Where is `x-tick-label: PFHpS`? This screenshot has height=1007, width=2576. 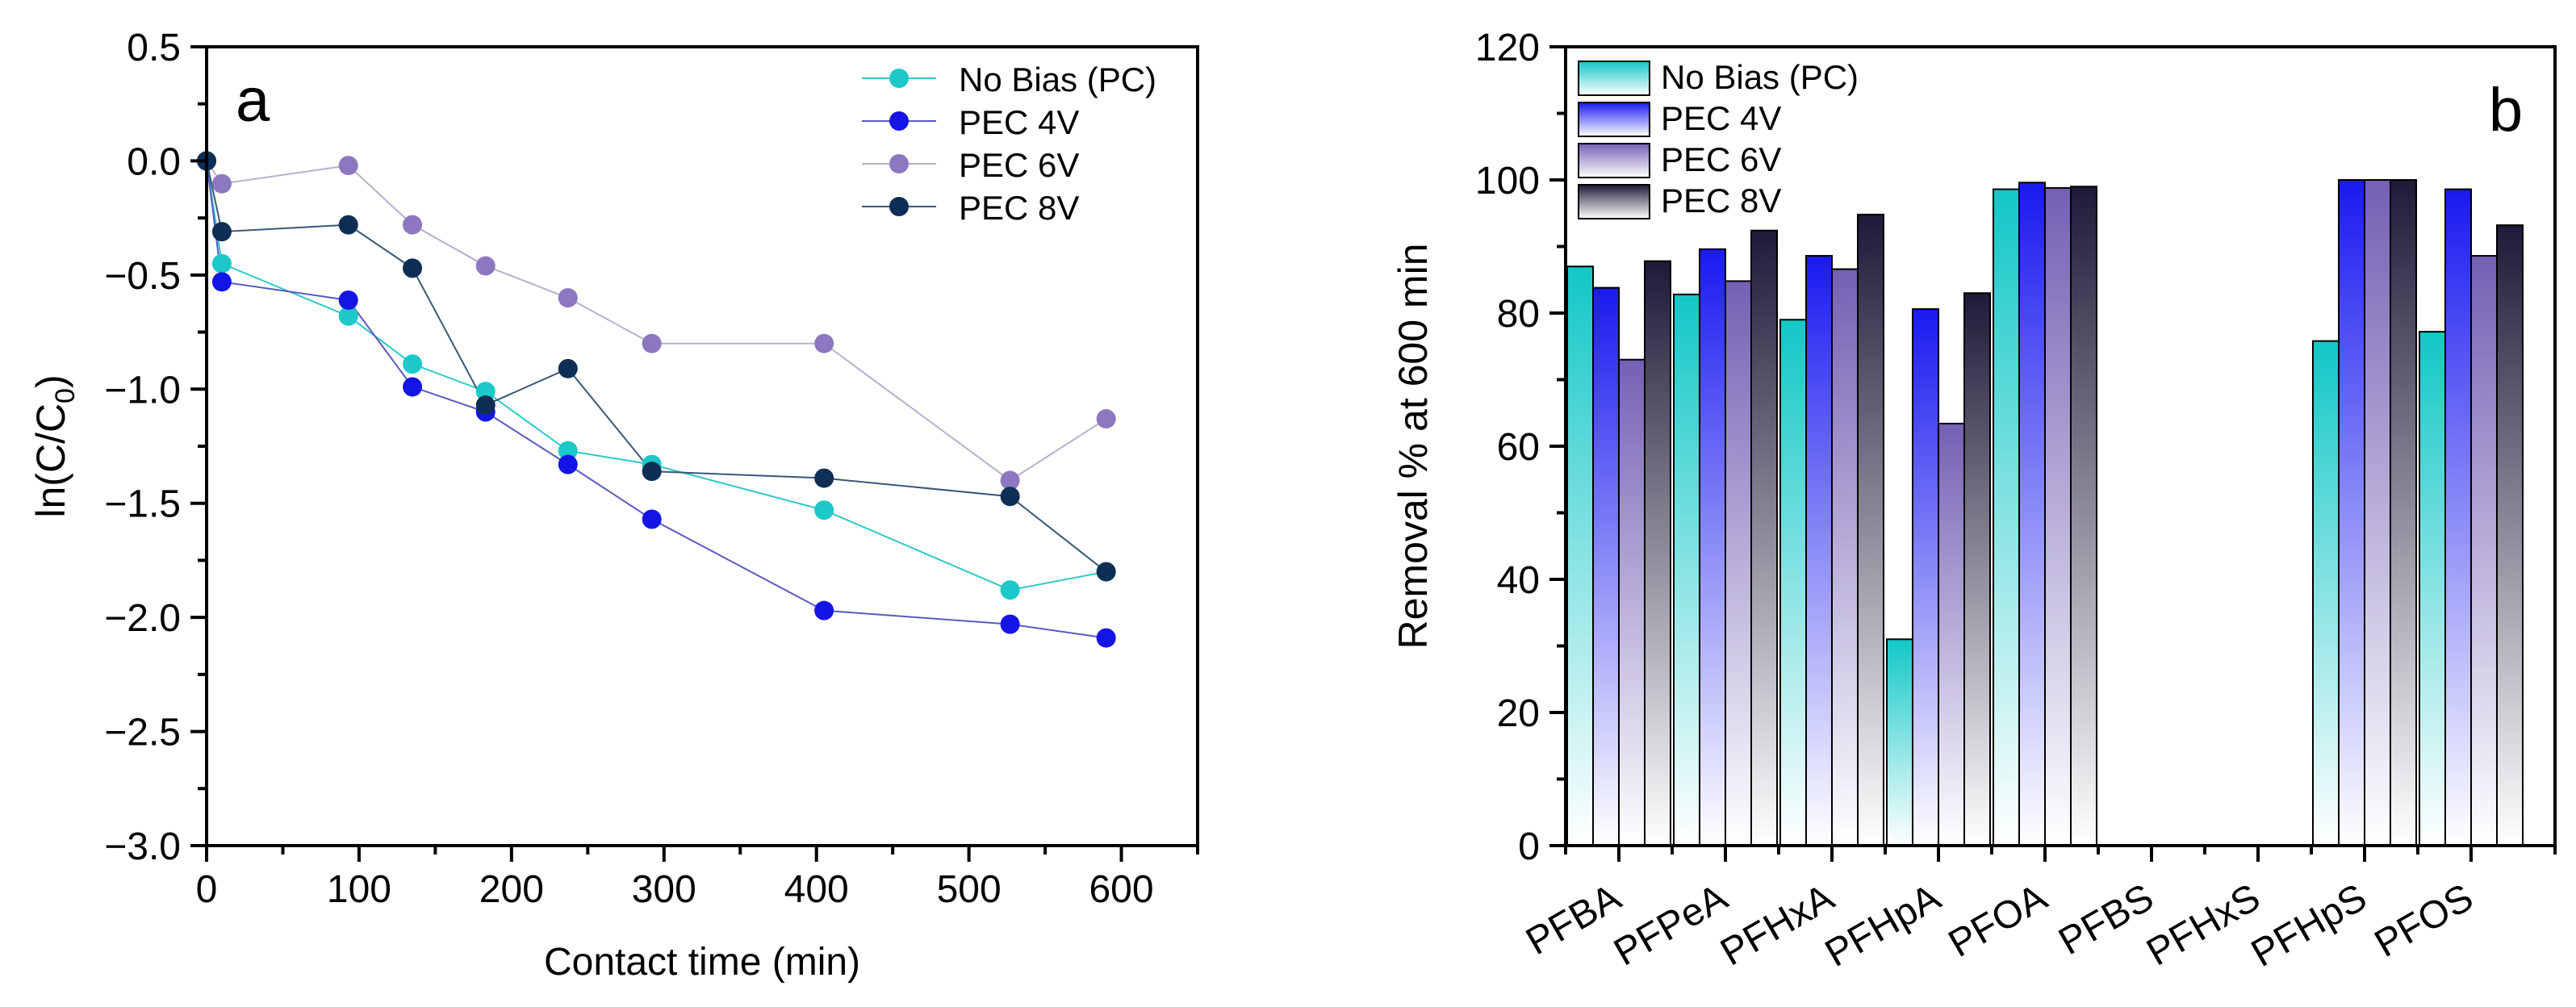 x-tick-label: PFHpS is located at coordinates (2308, 926).